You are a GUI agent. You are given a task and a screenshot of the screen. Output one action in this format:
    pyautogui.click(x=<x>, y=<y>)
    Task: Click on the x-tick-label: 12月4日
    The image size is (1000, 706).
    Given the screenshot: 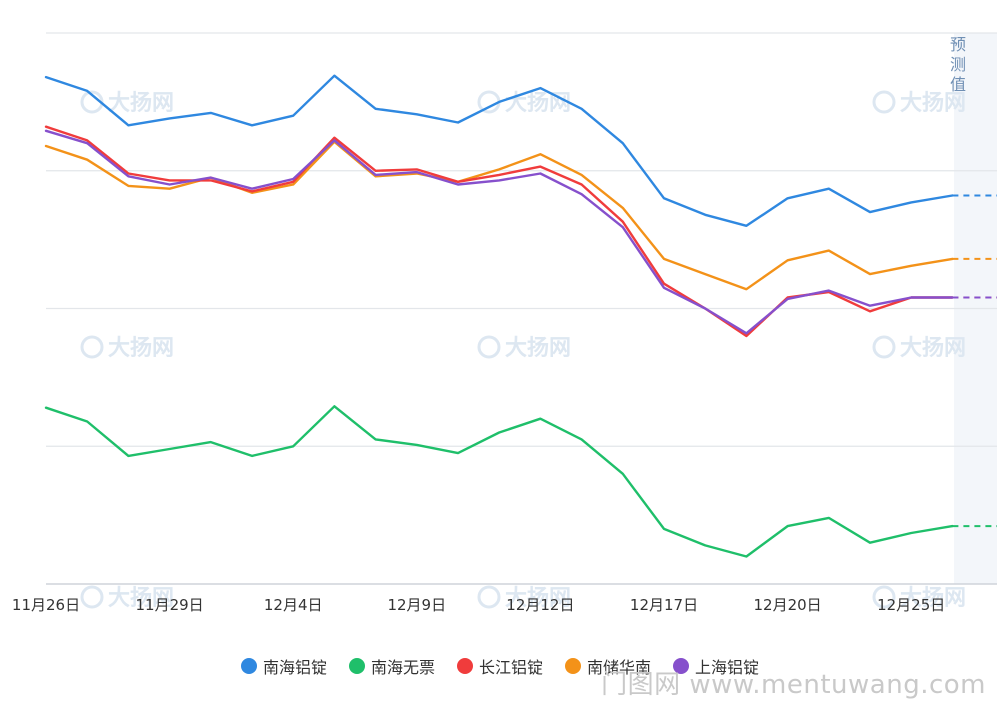 What is the action you would take?
    pyautogui.click(x=293, y=605)
    